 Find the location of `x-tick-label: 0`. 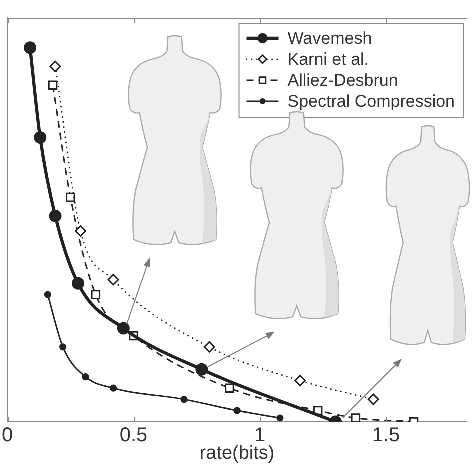

x-tick-label: 0 is located at coordinates (8, 435).